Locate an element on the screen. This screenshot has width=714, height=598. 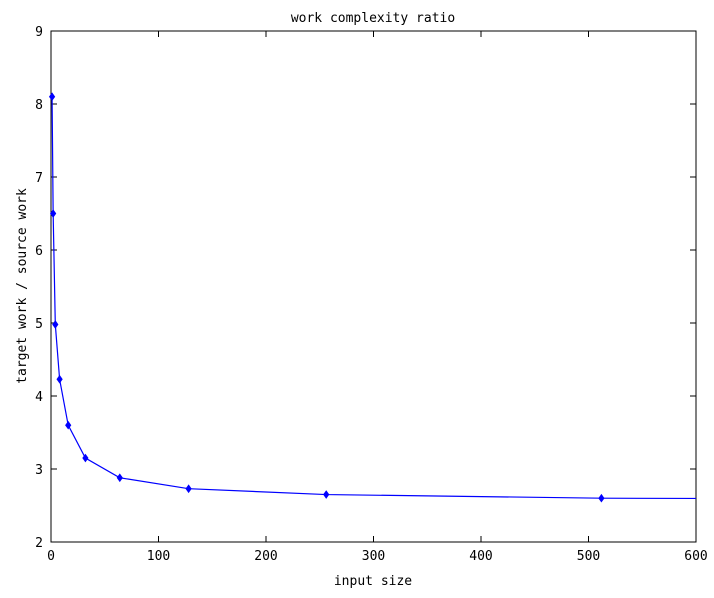
x-tick-label: 600 is located at coordinates (695, 556).